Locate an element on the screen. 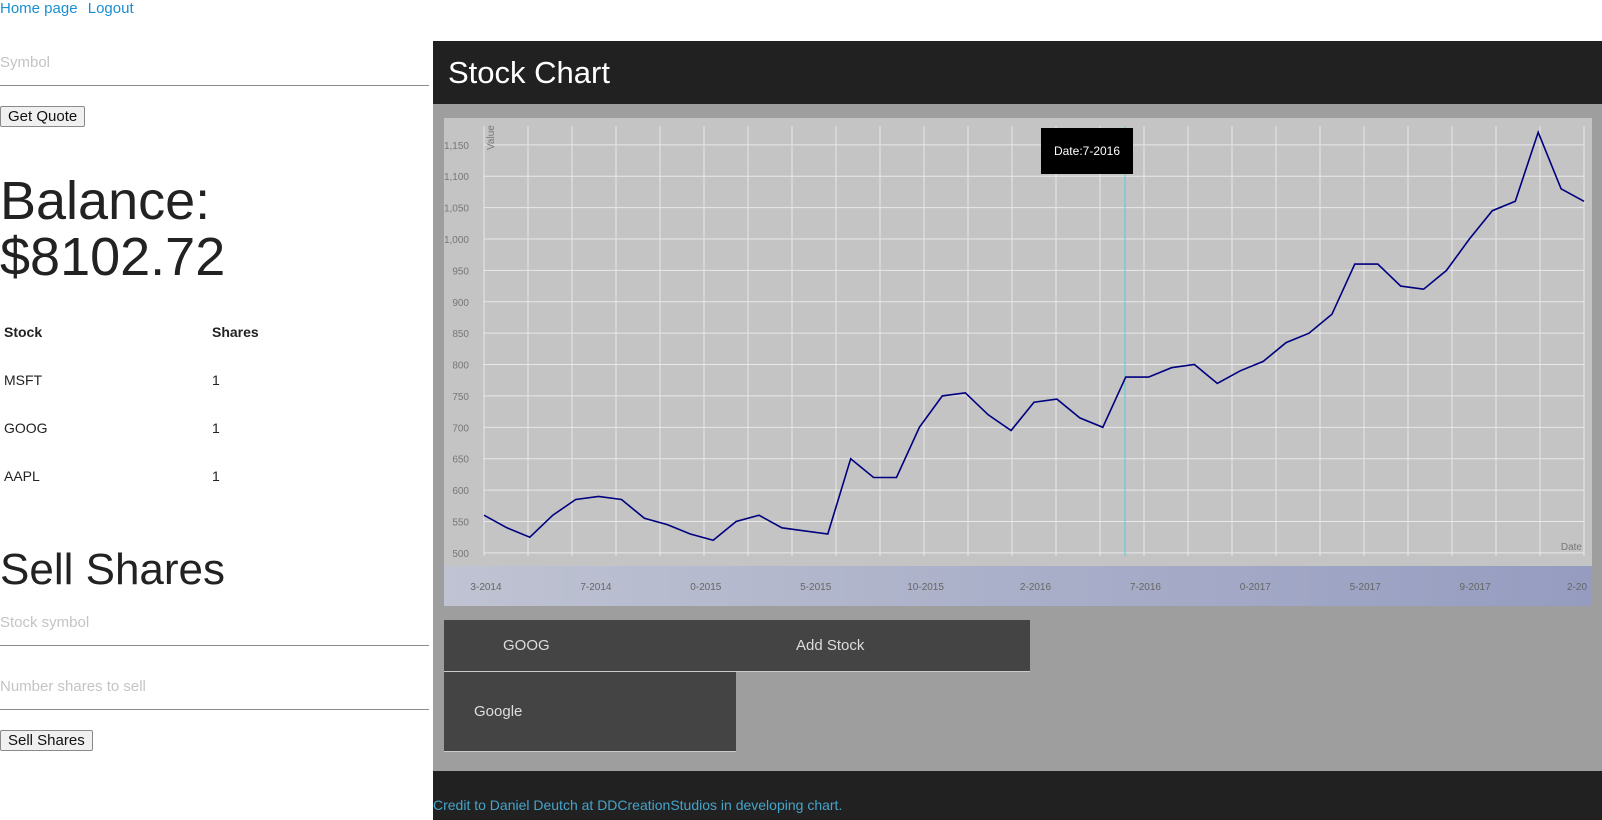 The width and height of the screenshot is (1602, 820). shares-to-sell-input is located at coordinates (214, 687).